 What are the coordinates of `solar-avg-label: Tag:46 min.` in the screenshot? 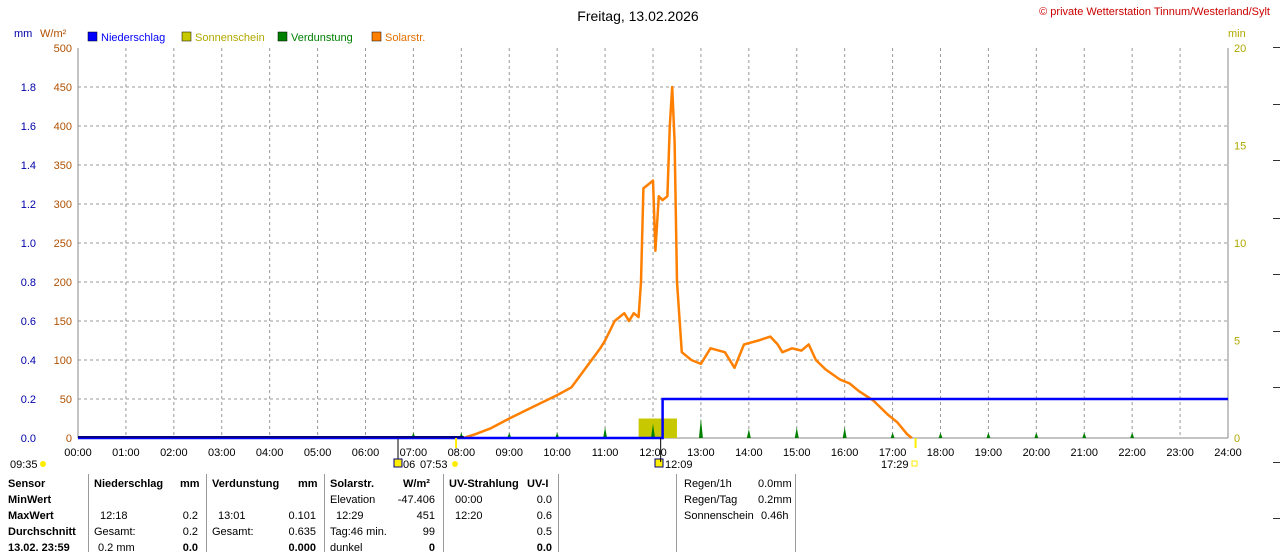 It's located at (358, 532).